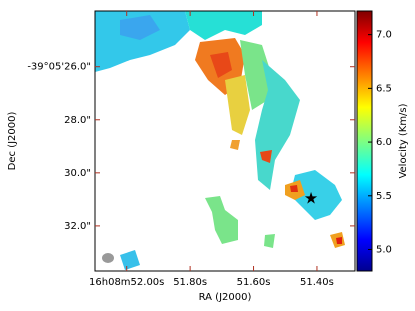 The width and height of the screenshot is (415, 311). I want to click on colorbar-tick-label: 5.0, so click(384, 250).